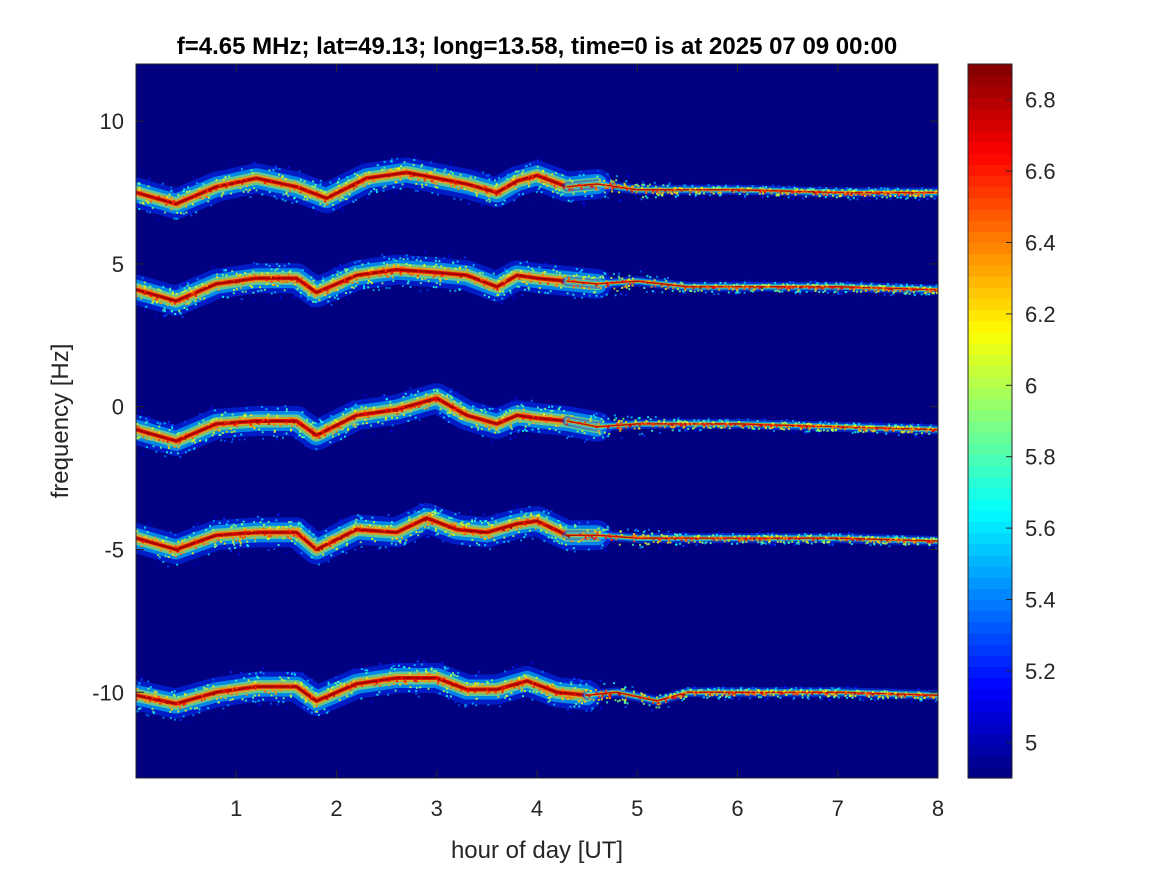 The height and width of the screenshot is (875, 1167). What do you see at coordinates (637, 808) in the screenshot?
I see `x-tick-label: 5` at bounding box center [637, 808].